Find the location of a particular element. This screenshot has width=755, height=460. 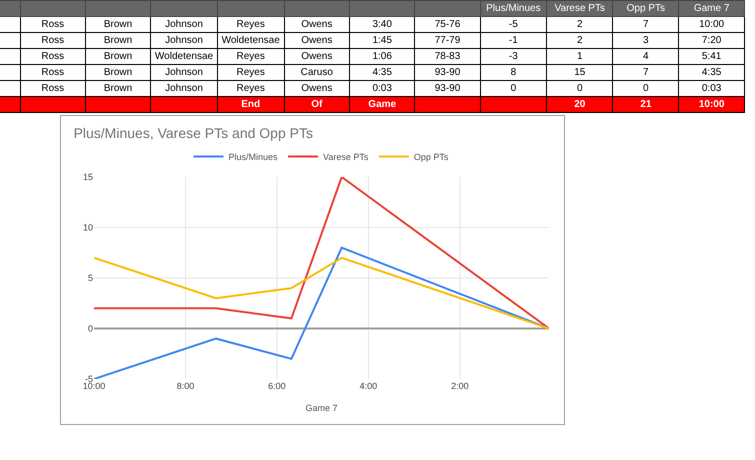

x-tick-label: 10:00 is located at coordinates (94, 386).